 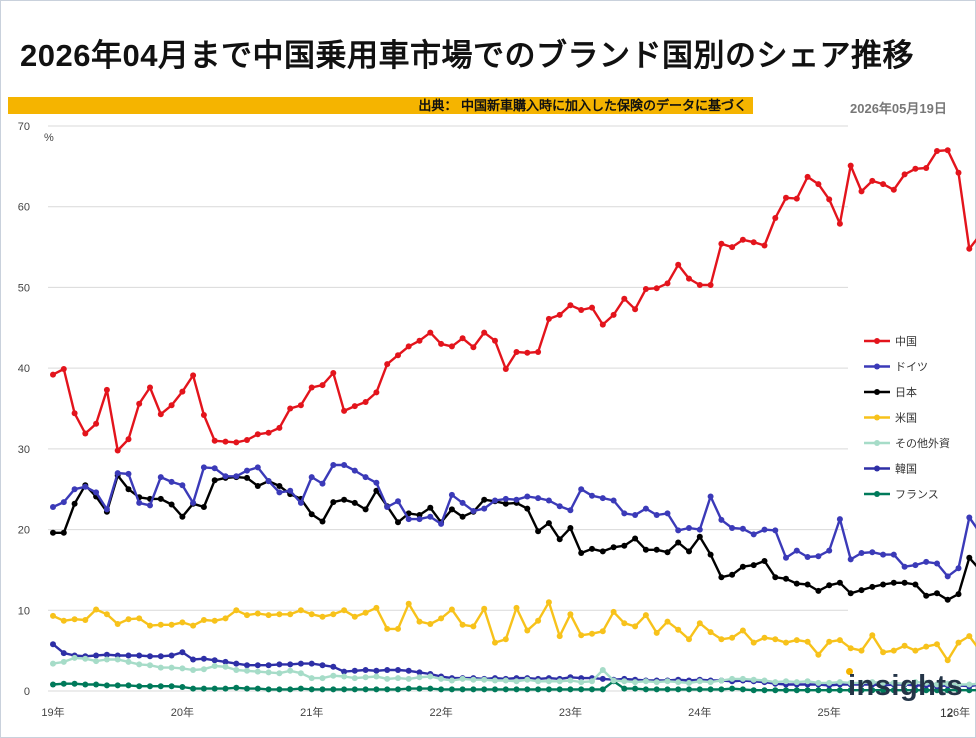 I want to click on legend-swatch-marker, so click(x=877, y=494).